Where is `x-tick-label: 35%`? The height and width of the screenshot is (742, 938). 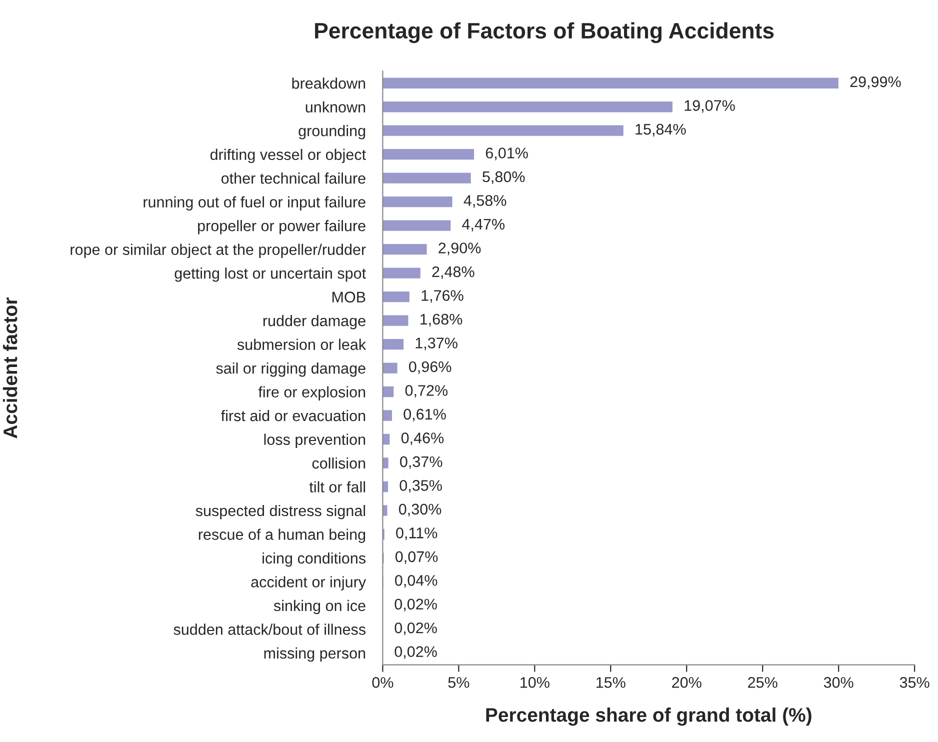 x-tick-label: 35% is located at coordinates (915, 682).